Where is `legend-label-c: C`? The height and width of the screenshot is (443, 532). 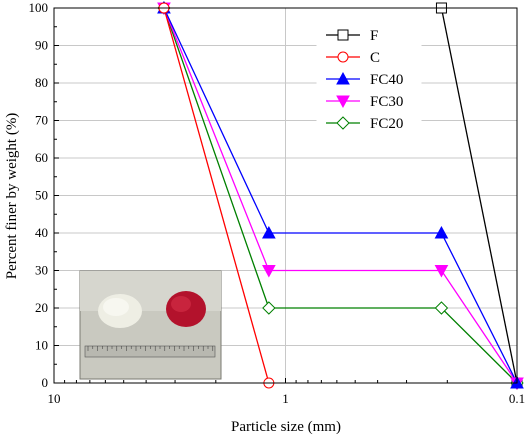
legend-label-c: C is located at coordinates (375, 58).